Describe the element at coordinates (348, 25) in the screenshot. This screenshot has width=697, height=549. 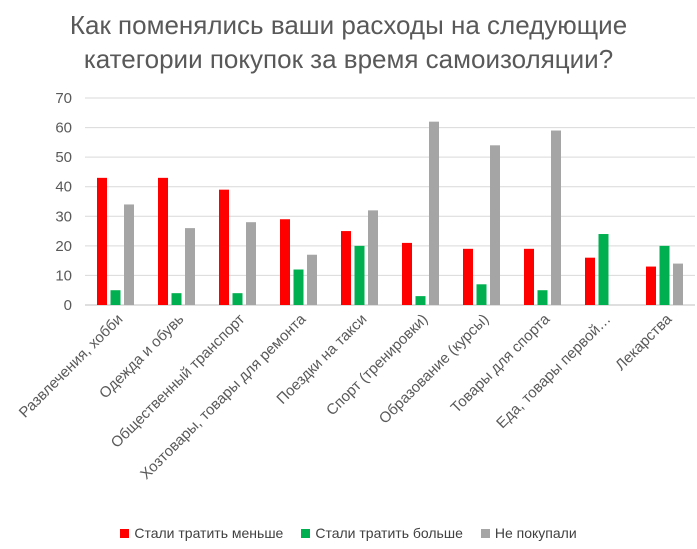
I see `chart-title-line-1: Как поменялись ваши расходы на следующие` at that location.